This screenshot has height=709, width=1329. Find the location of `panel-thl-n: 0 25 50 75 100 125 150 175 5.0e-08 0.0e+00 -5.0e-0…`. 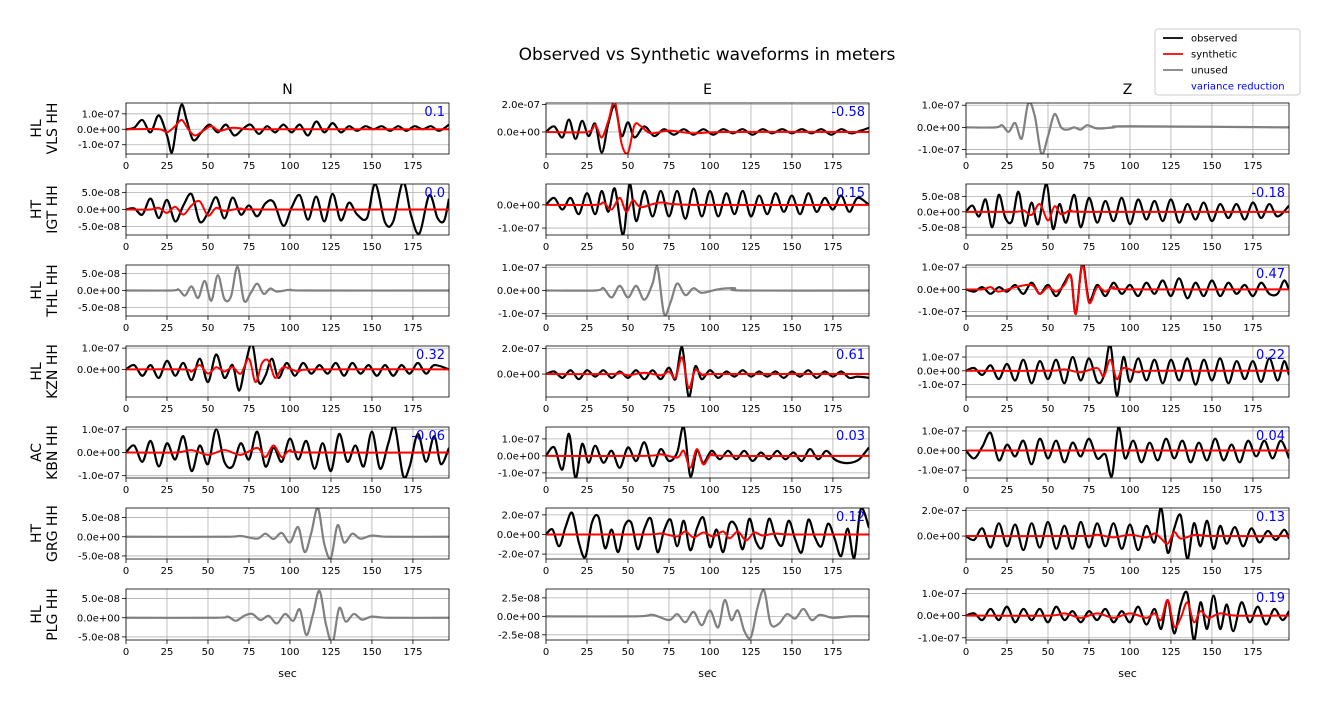

panel-thl-n: 0 25 50 75 100 125 150 175 5.0e-08 0.0e+00 -5.0e-0… is located at coordinates (263, 299).